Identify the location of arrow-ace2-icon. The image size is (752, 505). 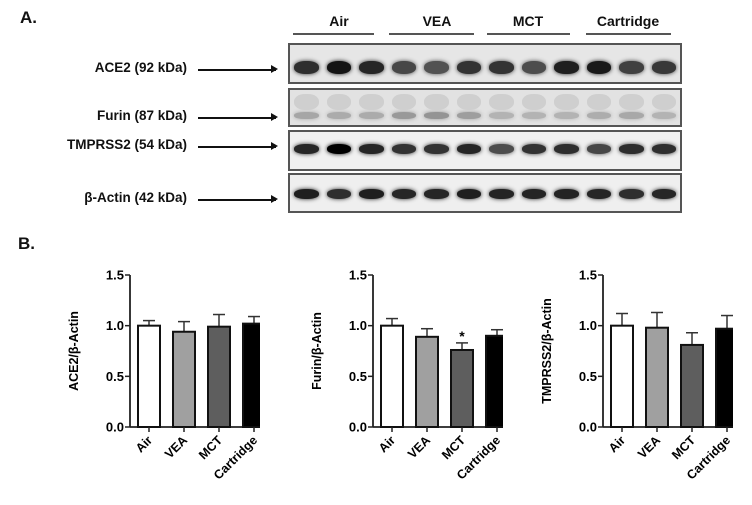
(238, 69).